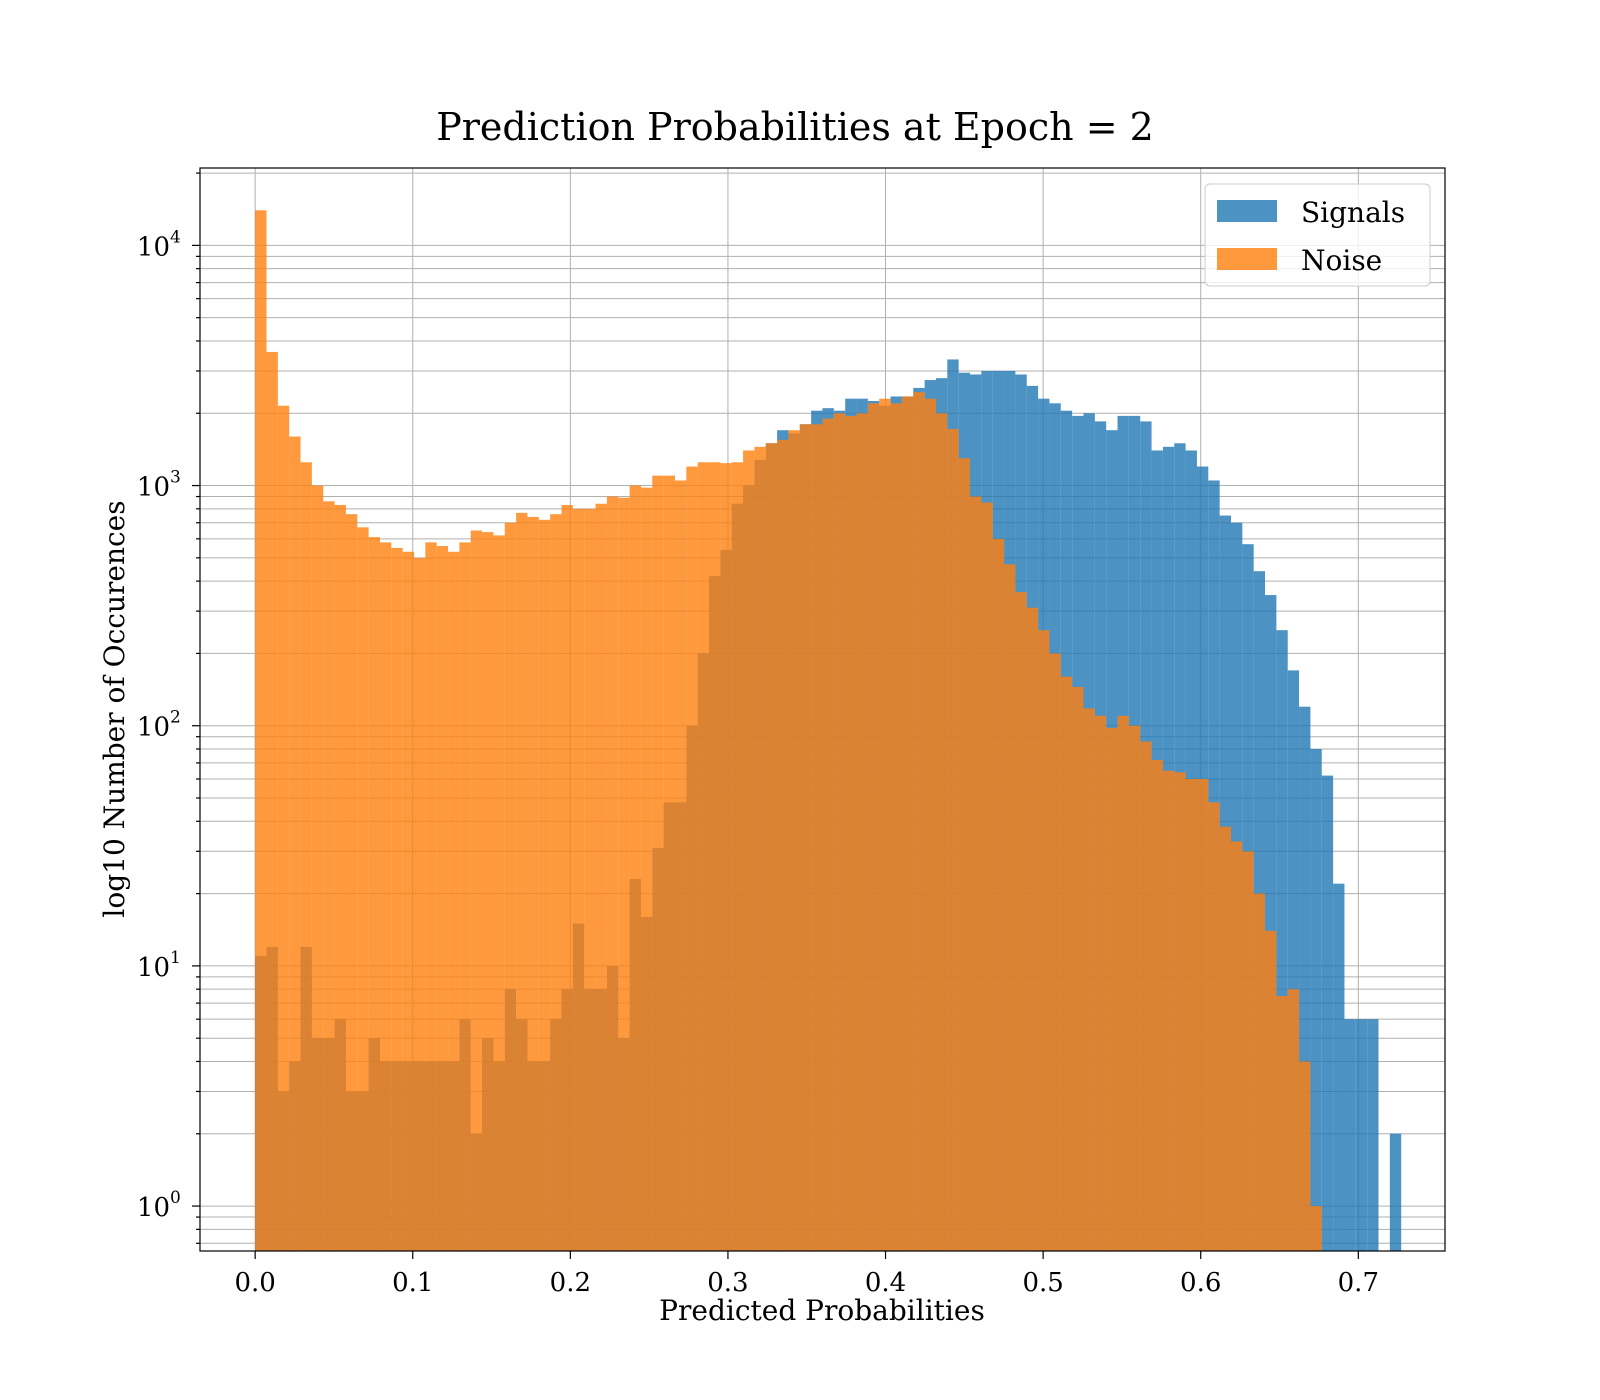 The width and height of the screenshot is (1600, 1400). What do you see at coordinates (1353, 212) in the screenshot?
I see `legend-label-signals: Signals` at bounding box center [1353, 212].